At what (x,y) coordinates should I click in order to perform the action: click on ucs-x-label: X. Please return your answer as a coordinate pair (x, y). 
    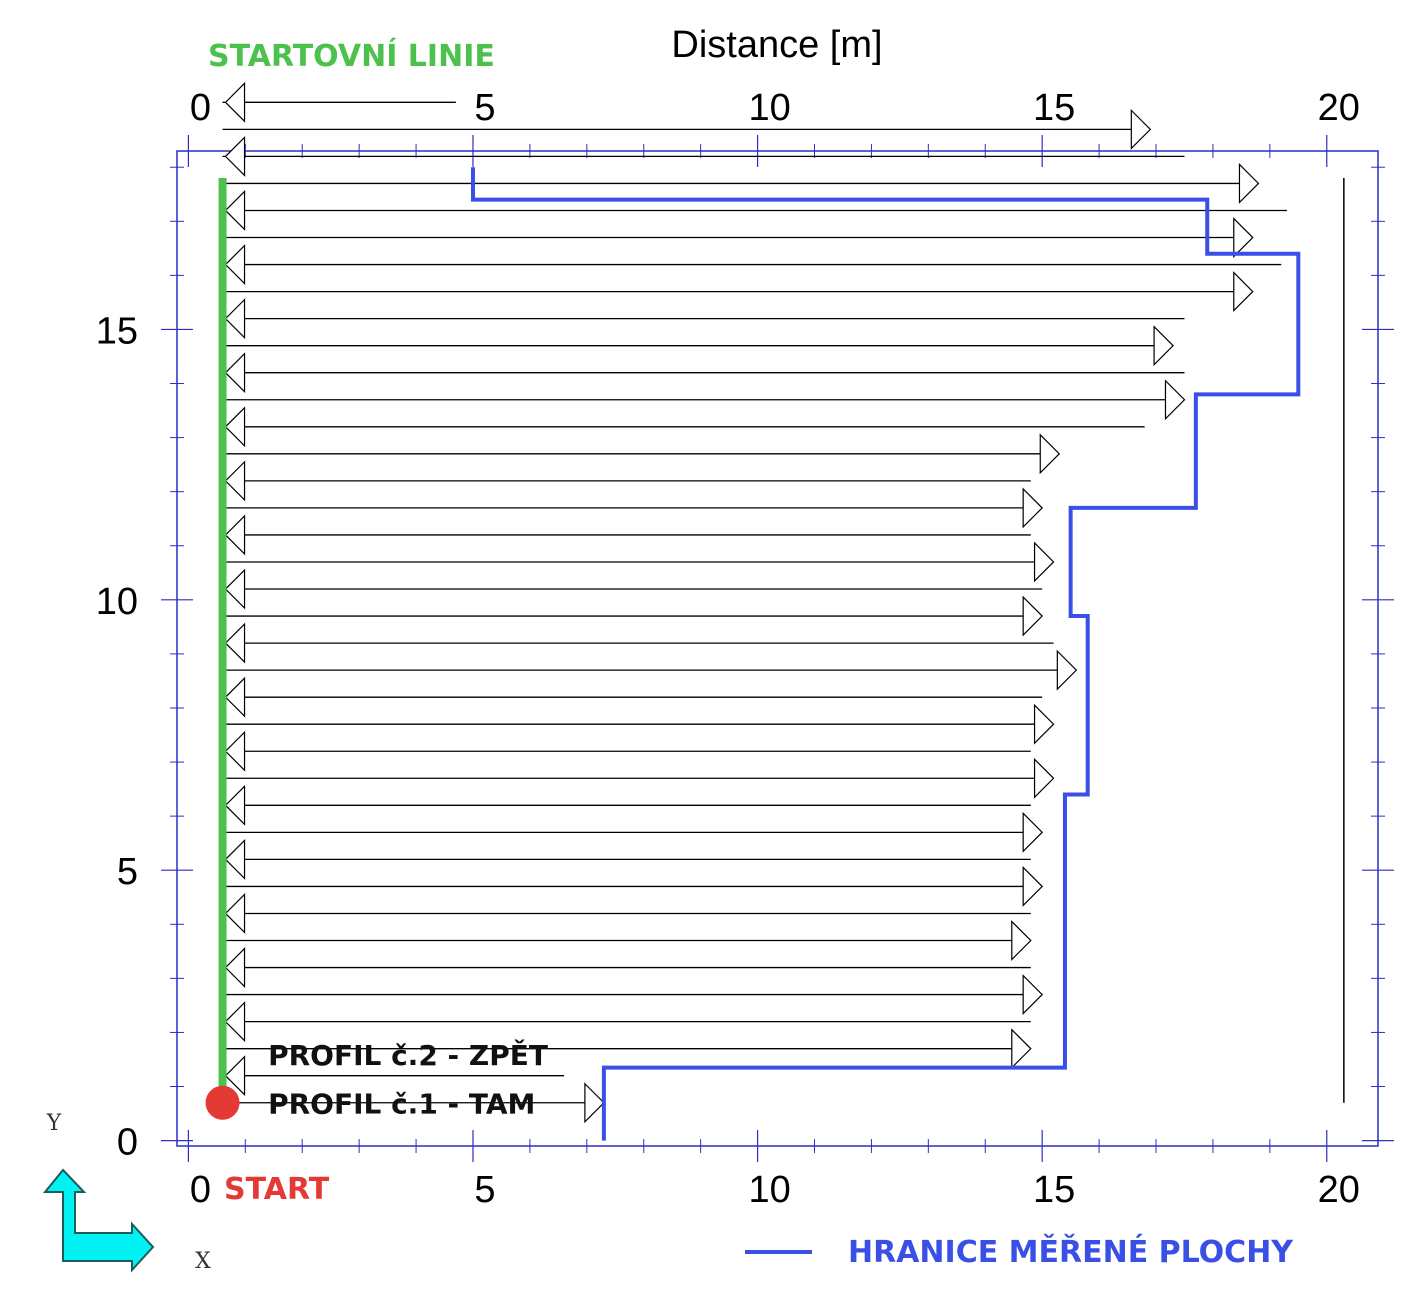
    Looking at the image, I should click on (203, 1261).